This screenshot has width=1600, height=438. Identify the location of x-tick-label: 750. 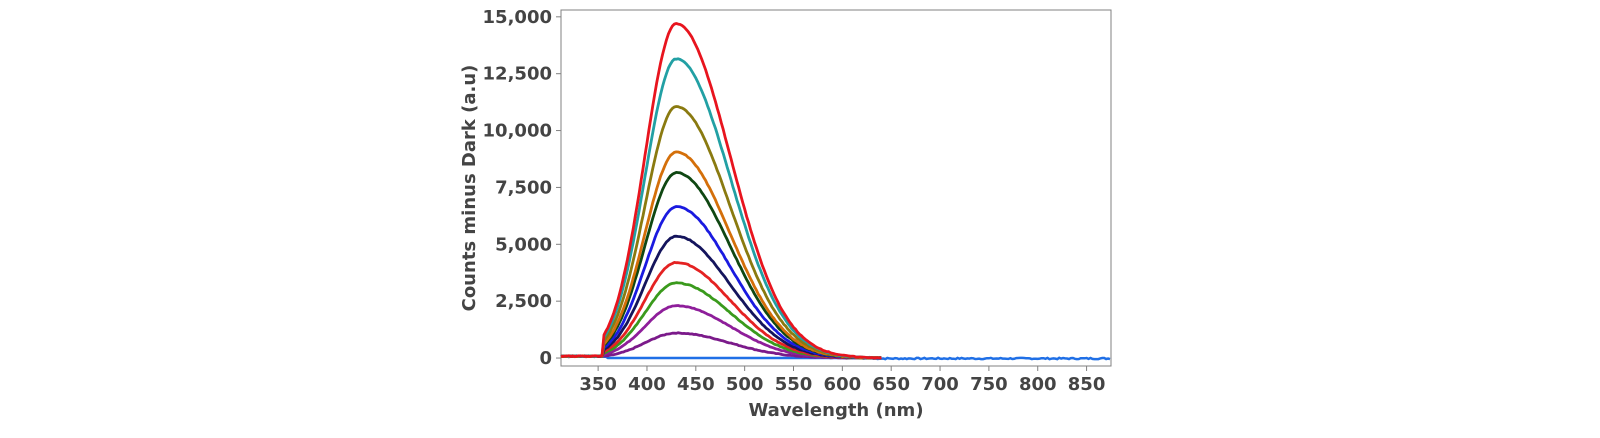
(989, 384).